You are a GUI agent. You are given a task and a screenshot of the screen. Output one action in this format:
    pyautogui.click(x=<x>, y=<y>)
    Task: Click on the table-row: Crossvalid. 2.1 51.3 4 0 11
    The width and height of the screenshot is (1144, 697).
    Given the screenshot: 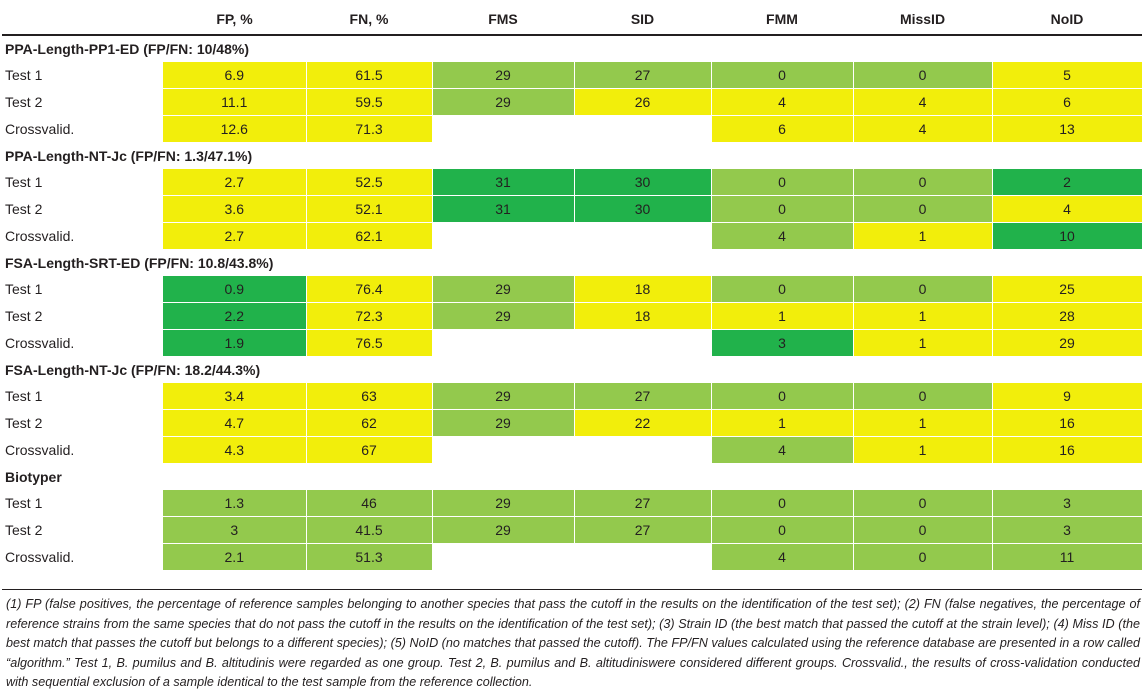 What is the action you would take?
    pyautogui.click(x=572, y=557)
    